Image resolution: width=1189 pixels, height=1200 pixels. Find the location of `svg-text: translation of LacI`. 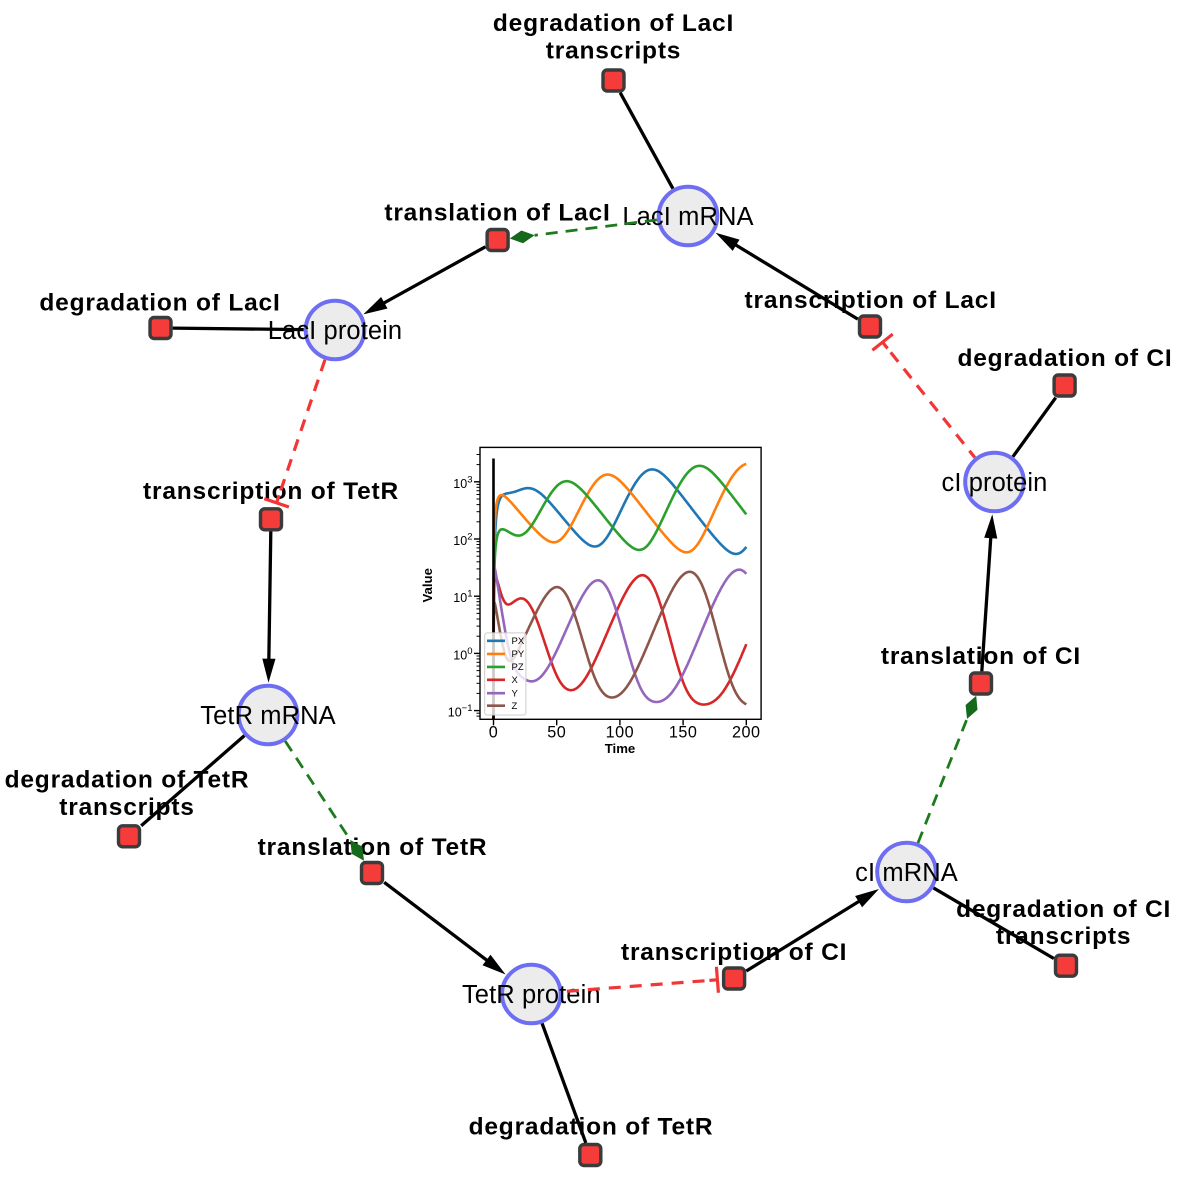

svg-text: translation of LacI is located at coordinates (497, 213).